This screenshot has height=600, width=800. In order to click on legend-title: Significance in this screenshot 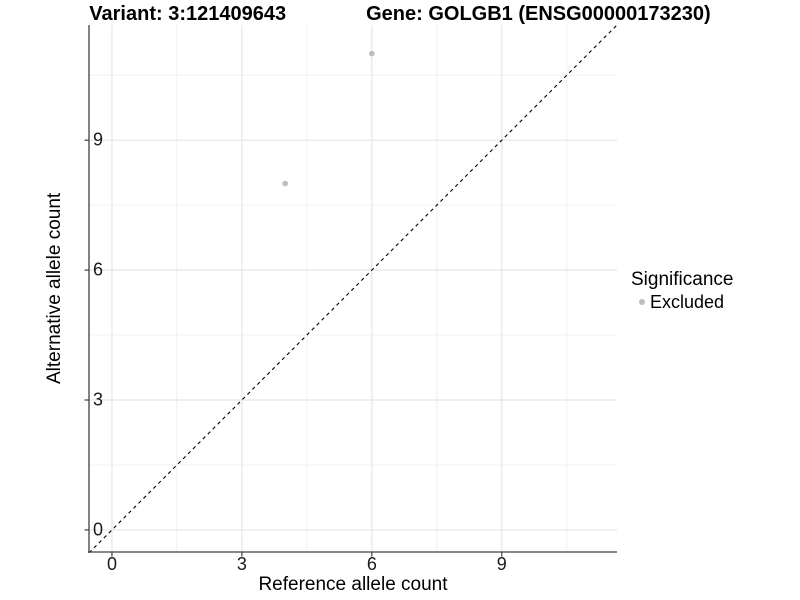, I will do `click(682, 279)`.